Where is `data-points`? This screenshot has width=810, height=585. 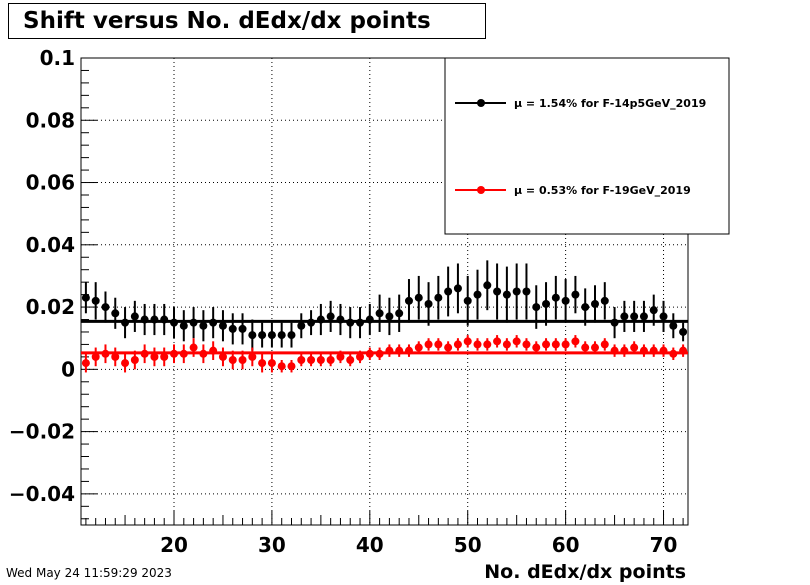
data-points is located at coordinates (384, 316).